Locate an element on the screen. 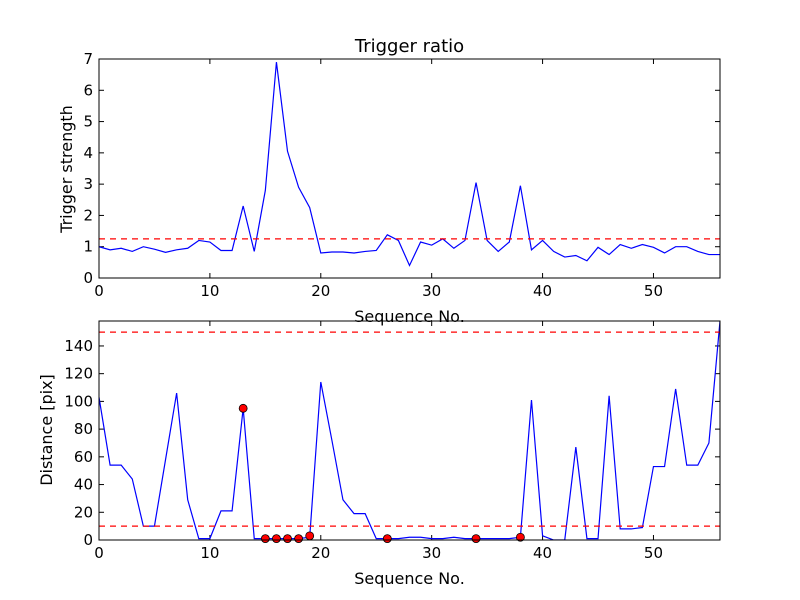 The width and height of the screenshot is (800, 600). y-tick-label: 140 is located at coordinates (78, 346).